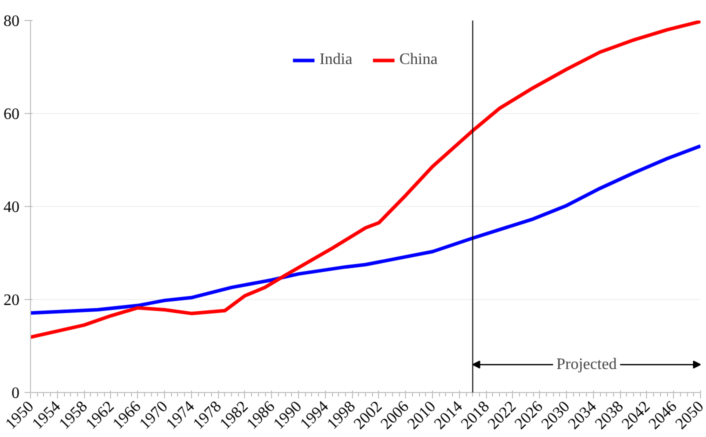  I want to click on legend-label: India, so click(335, 60).